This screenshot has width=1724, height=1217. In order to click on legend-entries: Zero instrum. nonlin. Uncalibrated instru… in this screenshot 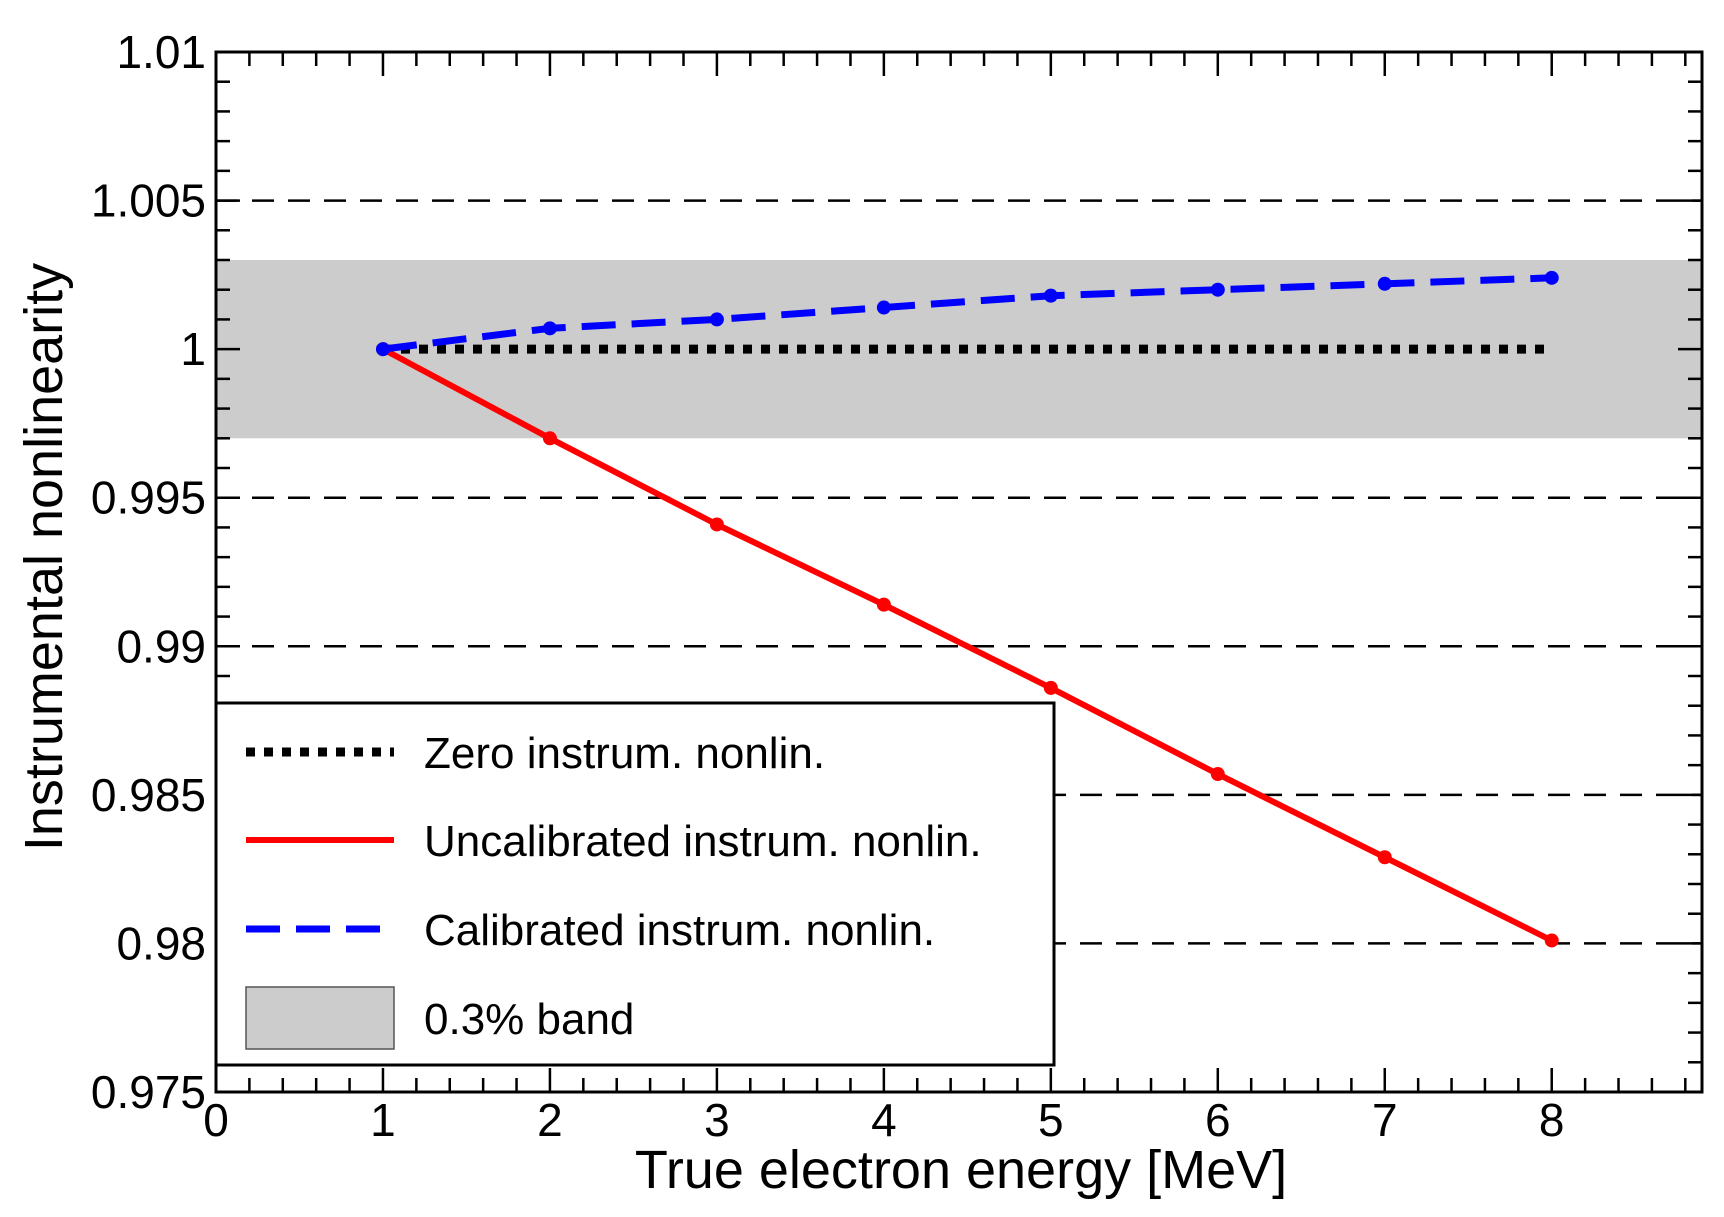, I will do `click(613, 889)`.